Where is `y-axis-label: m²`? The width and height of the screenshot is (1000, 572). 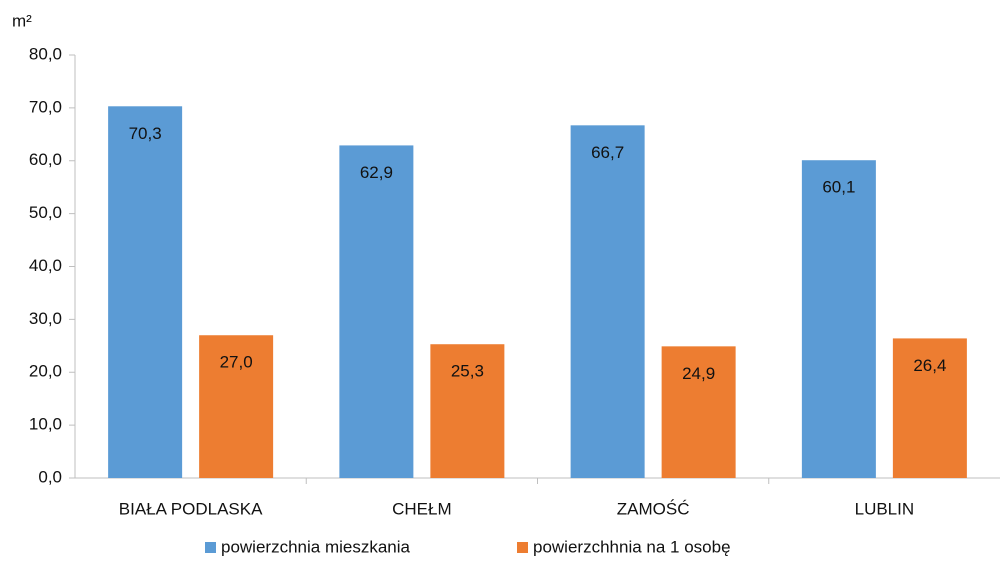
y-axis-label: m² is located at coordinates (22, 20).